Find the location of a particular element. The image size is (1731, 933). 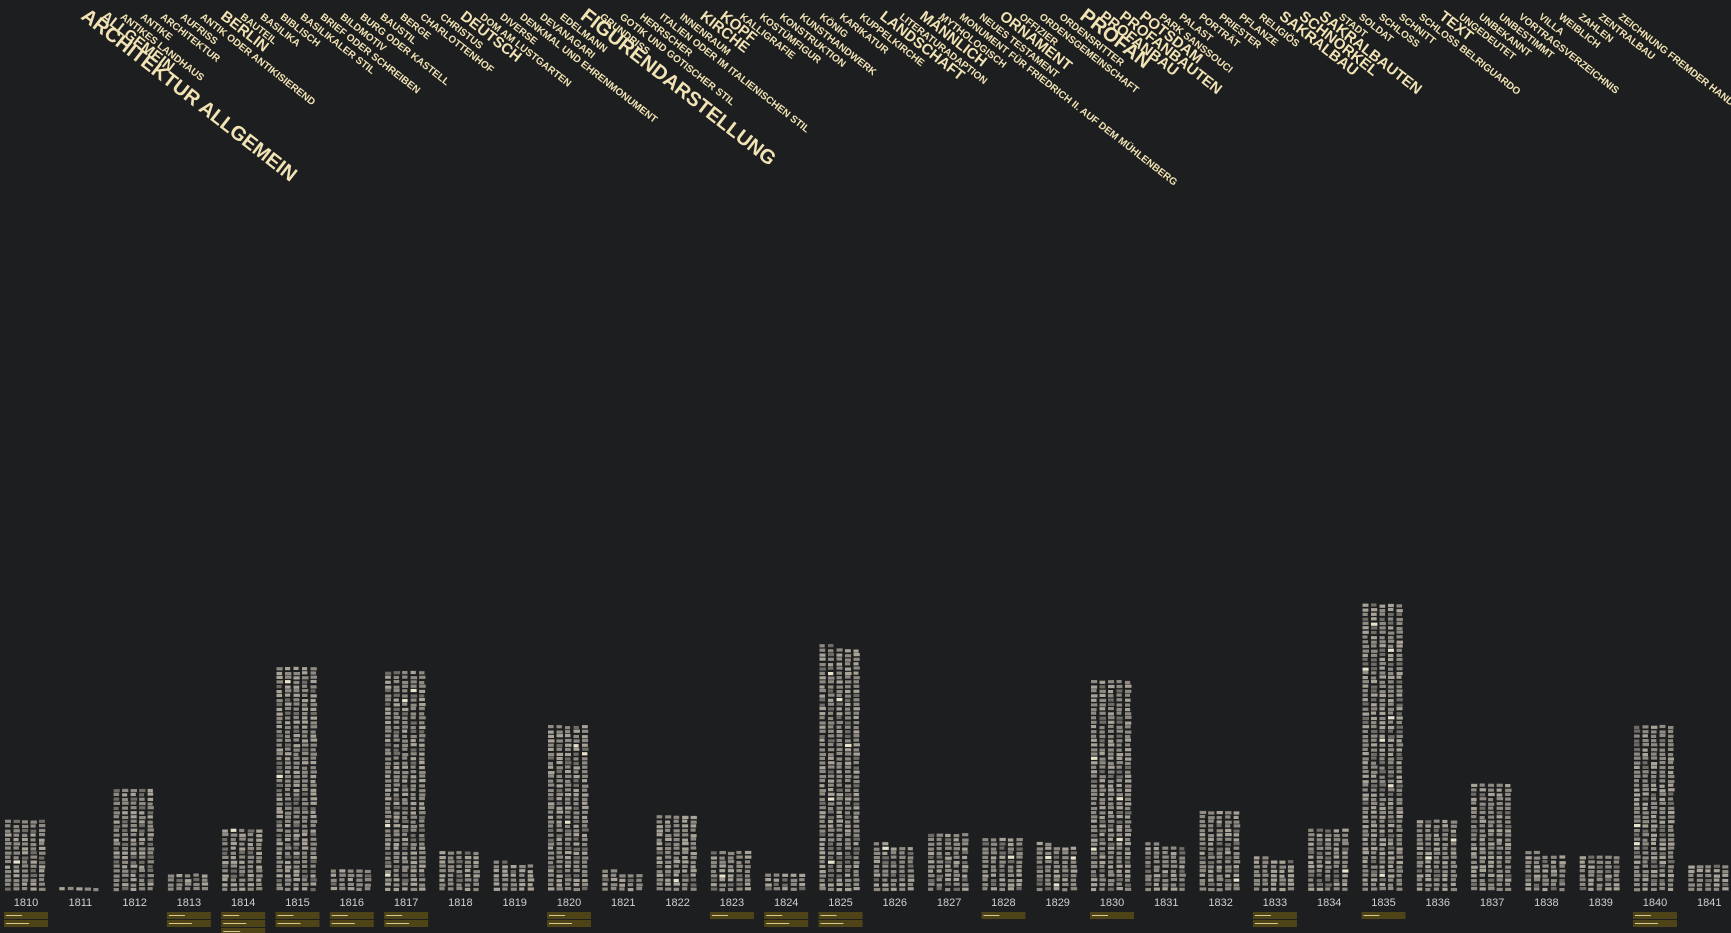

tag-box is located at coordinates (243, 915).